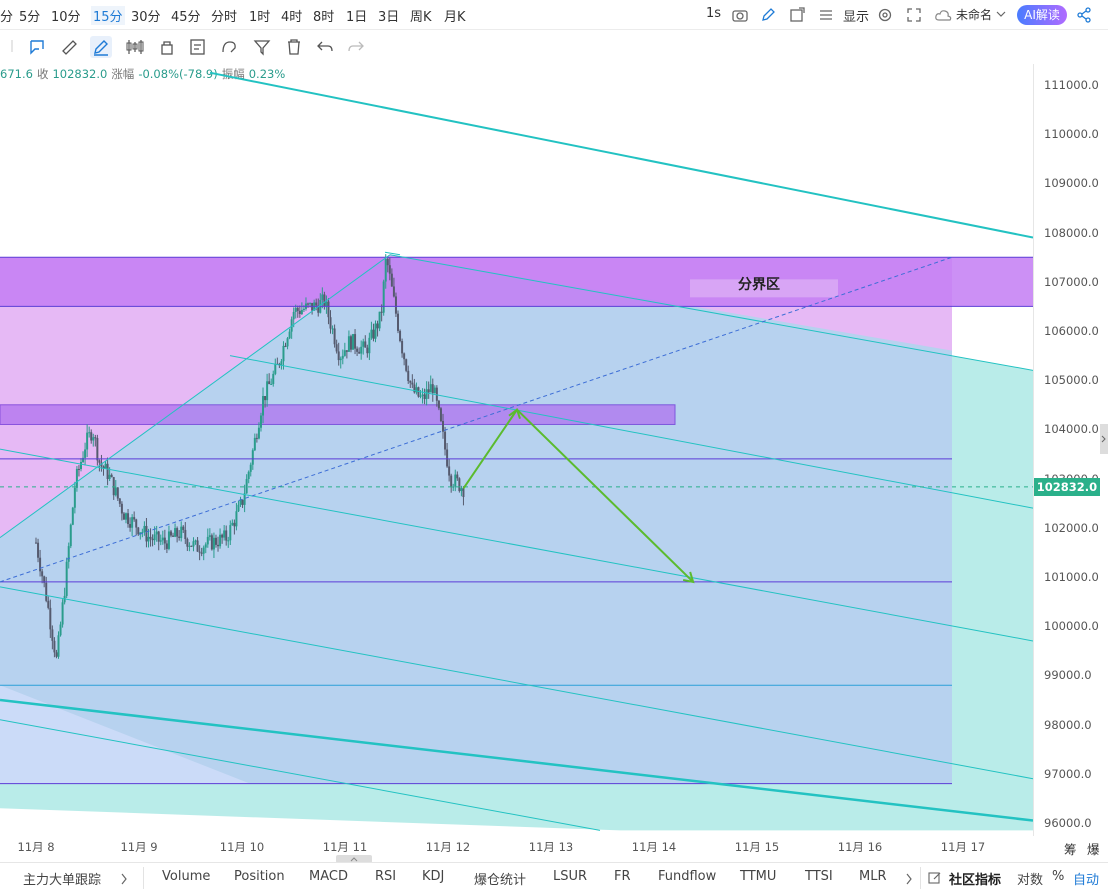 This screenshot has width=1108, height=894. I want to click on drag-handle-icon, so click(354, 859).